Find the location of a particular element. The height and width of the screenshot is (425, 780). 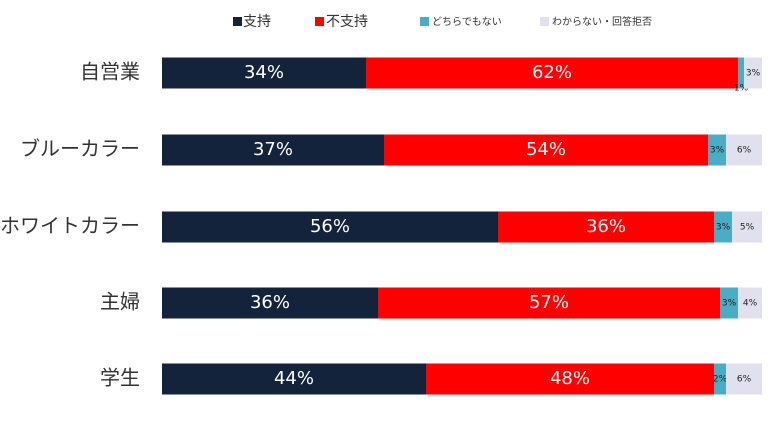

value-label: 54% is located at coordinates (546, 149).